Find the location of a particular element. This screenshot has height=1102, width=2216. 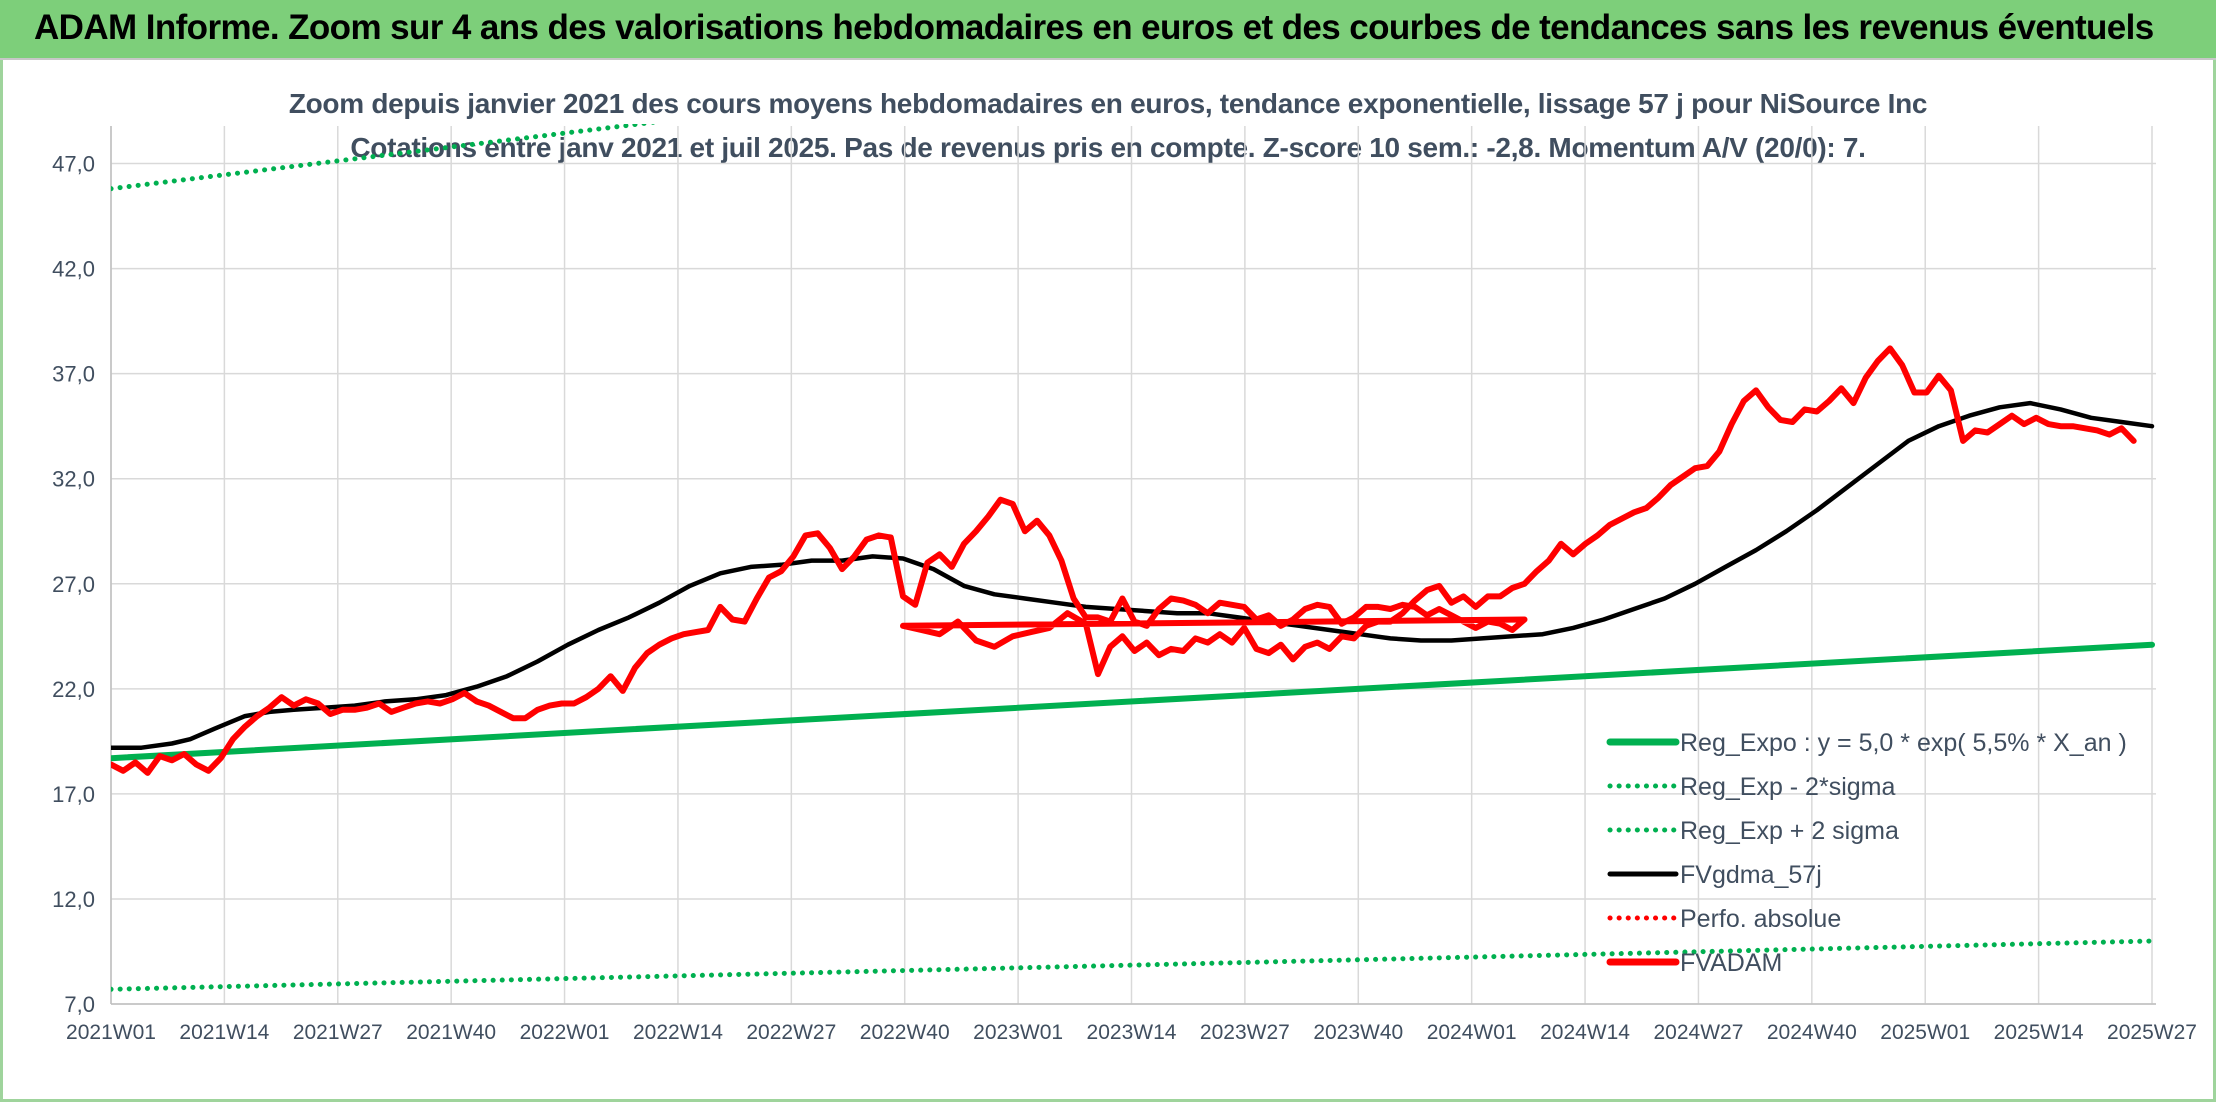

x-tick-label: 2024W40 is located at coordinates (1812, 1032).